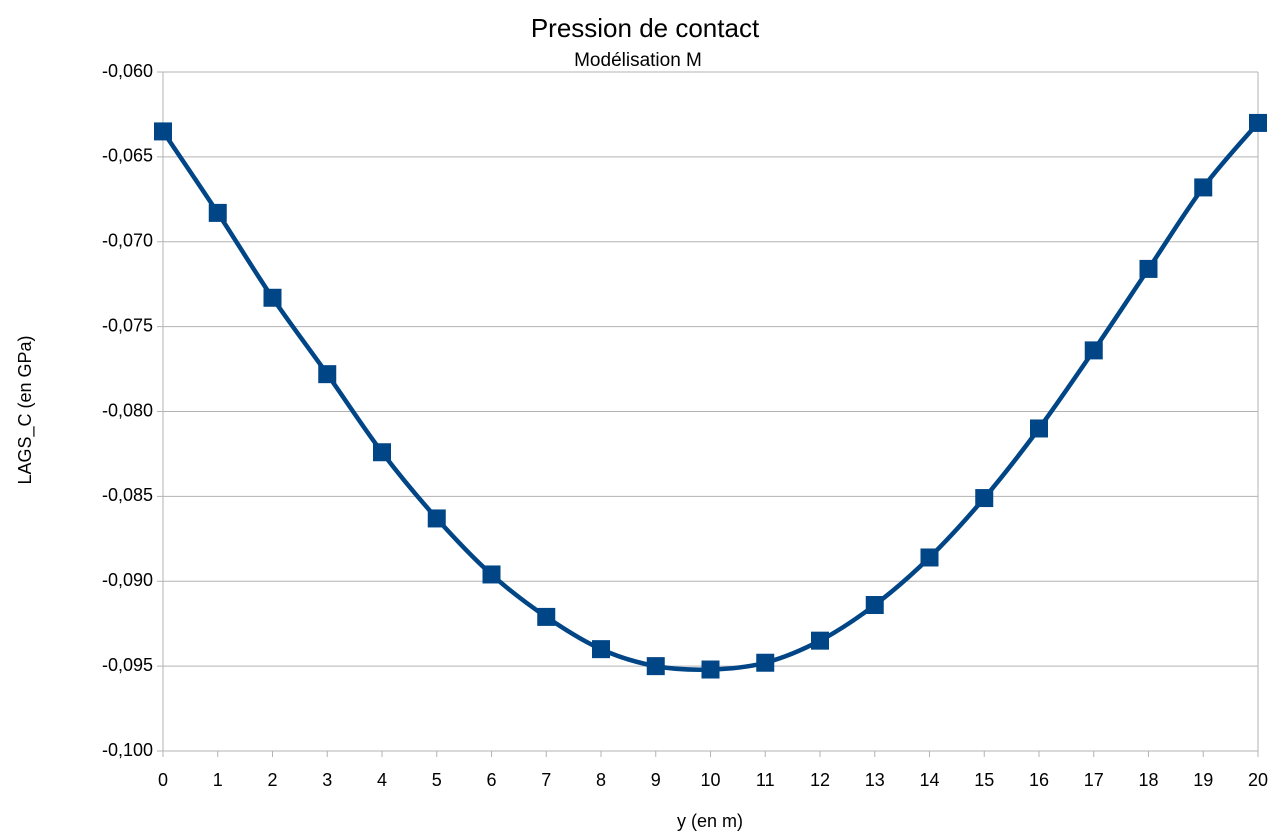 This screenshot has height=834, width=1275. I want to click on x-tick-label: 8, so click(601, 780).